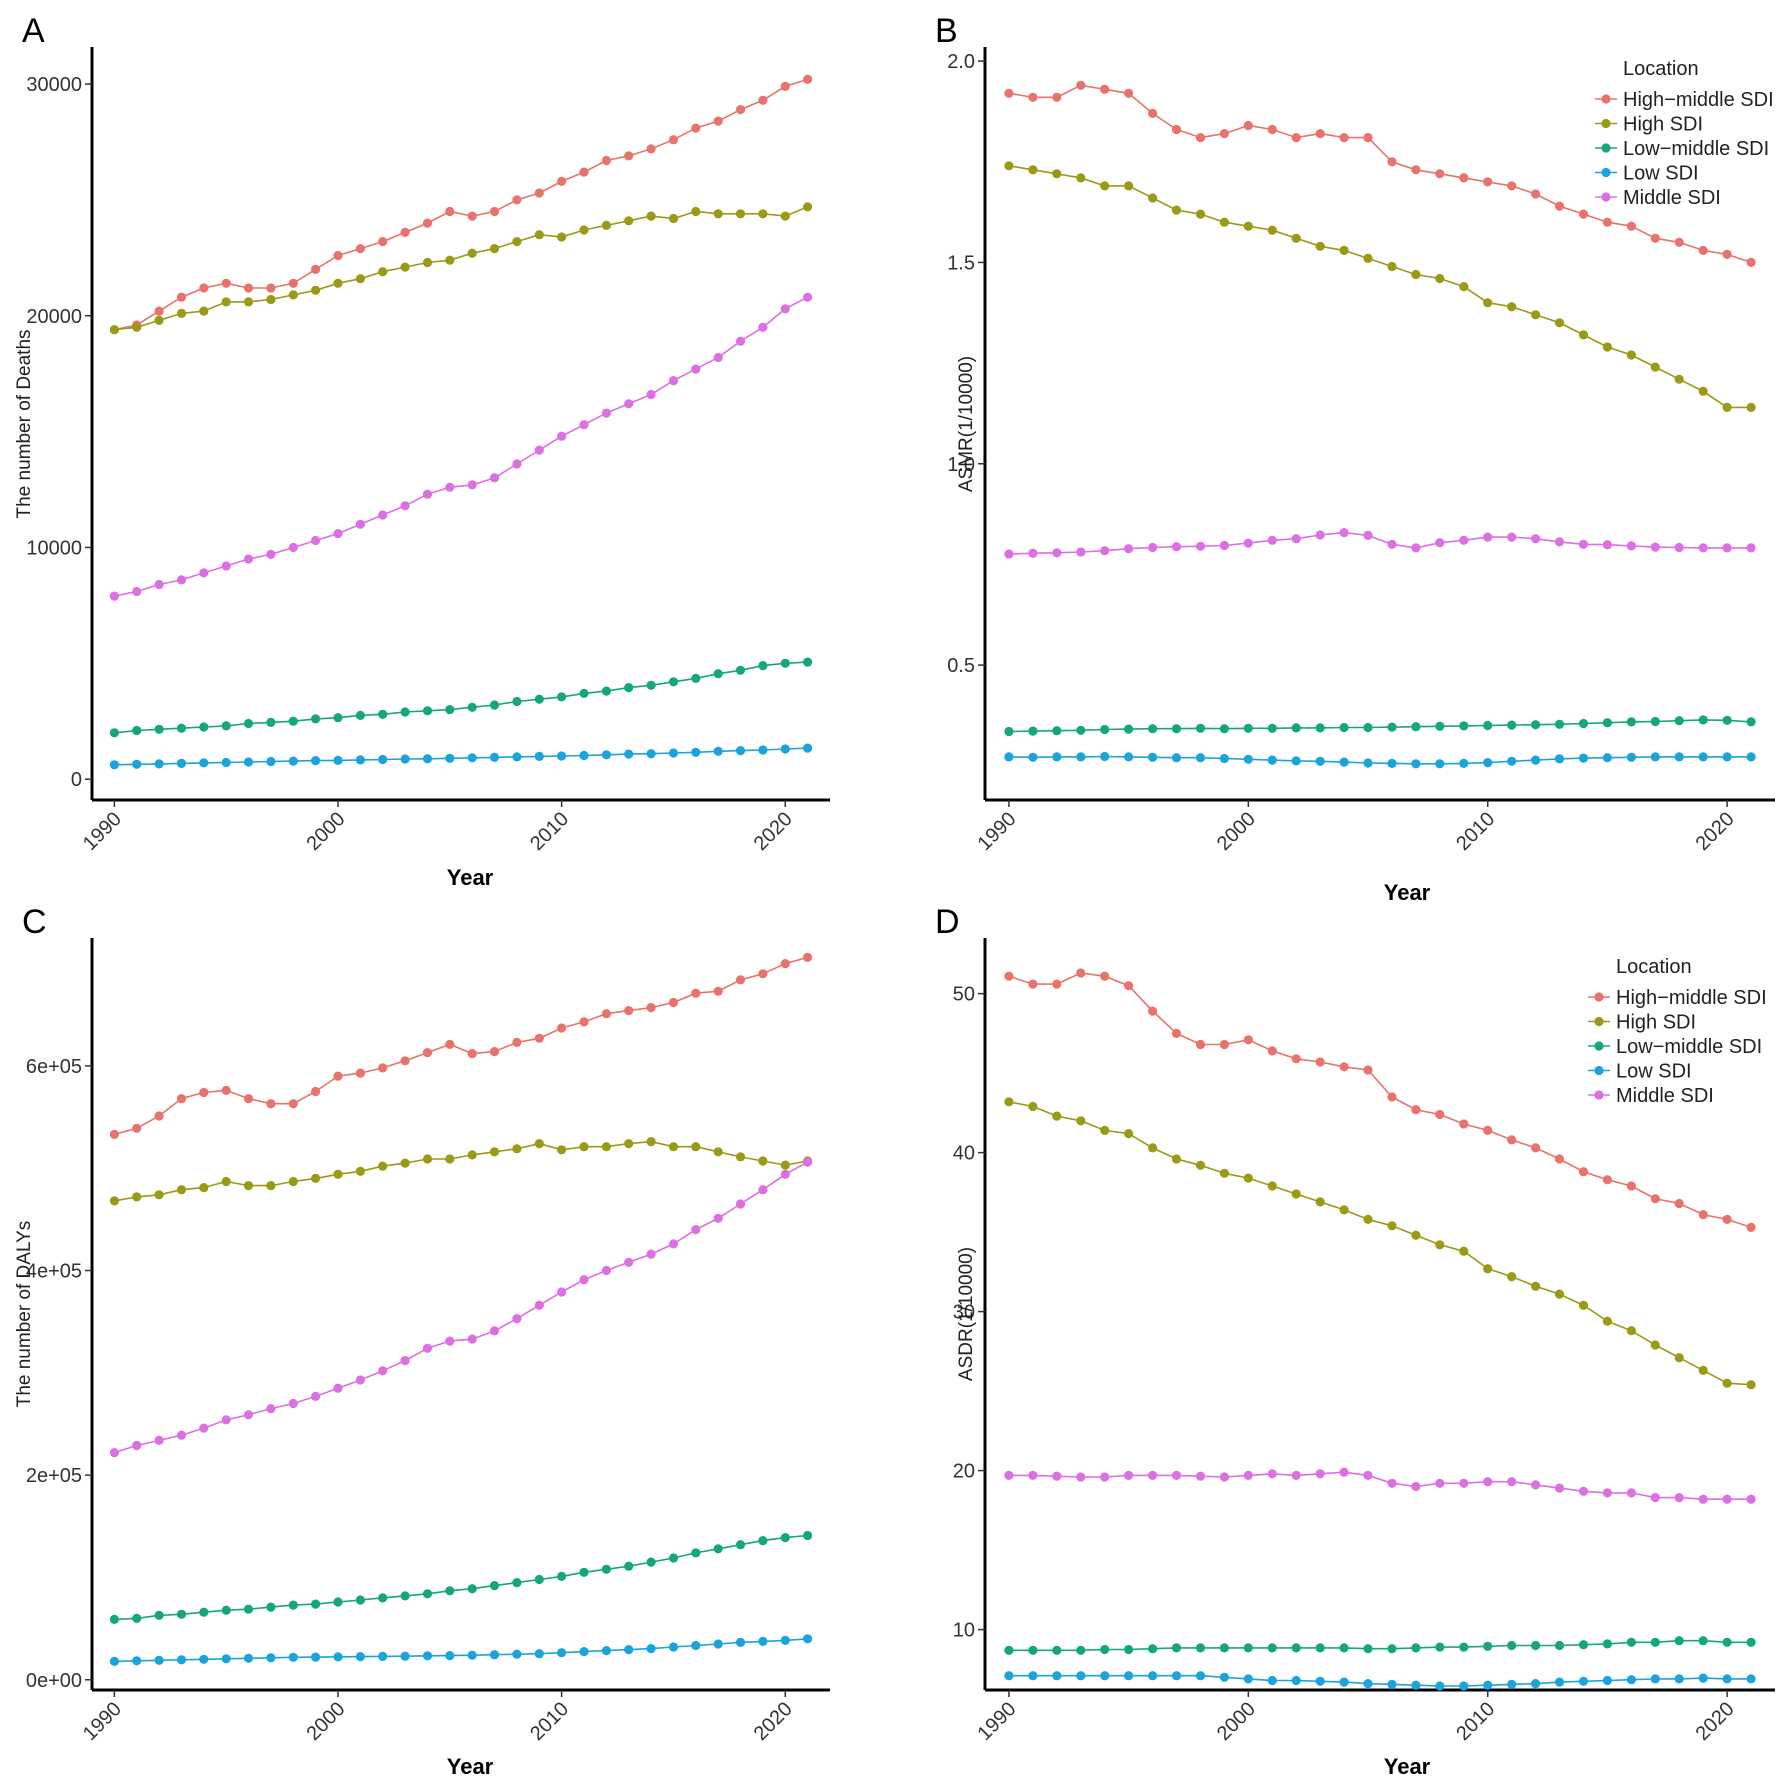 This screenshot has height=1784, width=1784. What do you see at coordinates (1689, 1047) in the screenshot?
I see `panel-d-legend-label-low-middle-sdi: Low−middle SDI` at bounding box center [1689, 1047].